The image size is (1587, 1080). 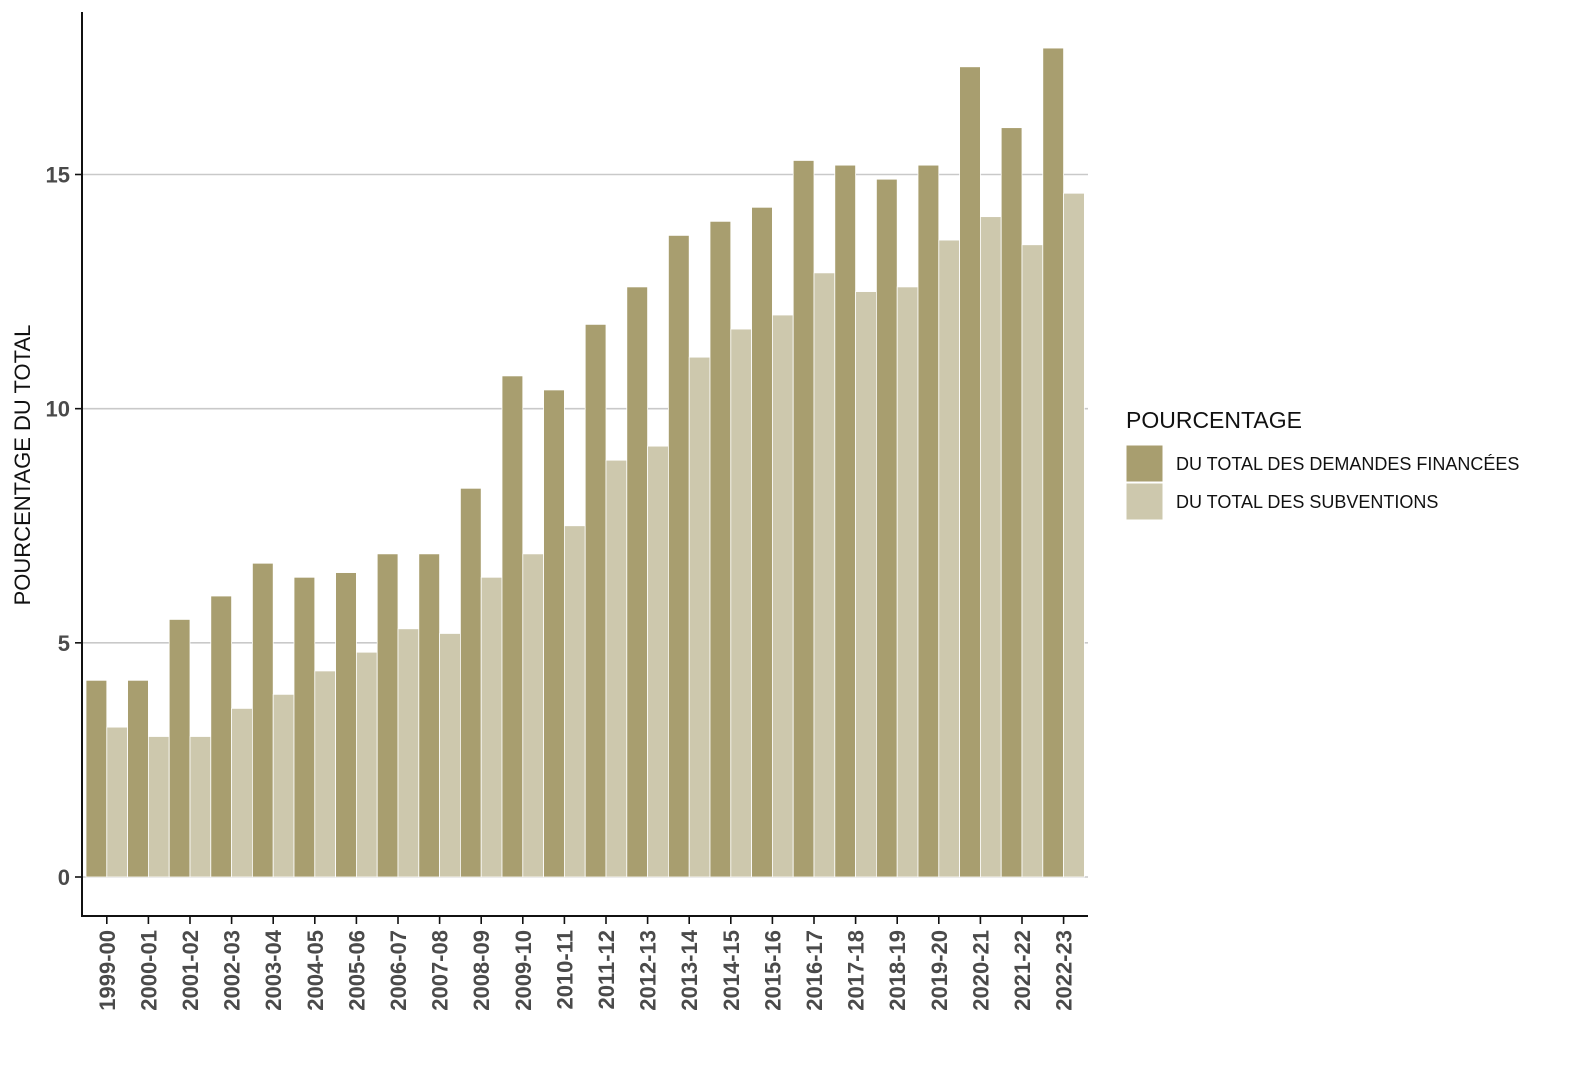 What do you see at coordinates (64, 643) in the screenshot?
I see `y-tick-label: 5` at bounding box center [64, 643].